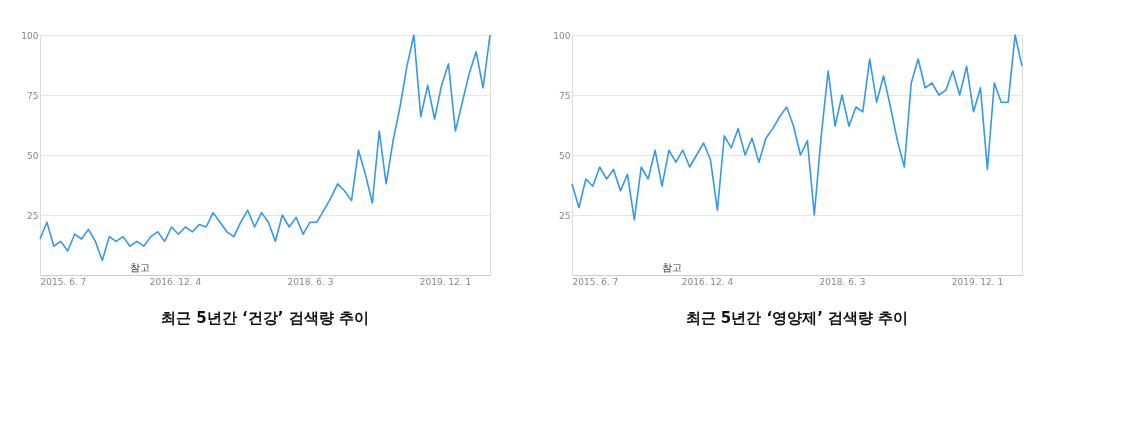  What do you see at coordinates (797, 318) in the screenshot?
I see `text: 최근 5년간 ‘영양제’ 검색량 추이` at bounding box center [797, 318].